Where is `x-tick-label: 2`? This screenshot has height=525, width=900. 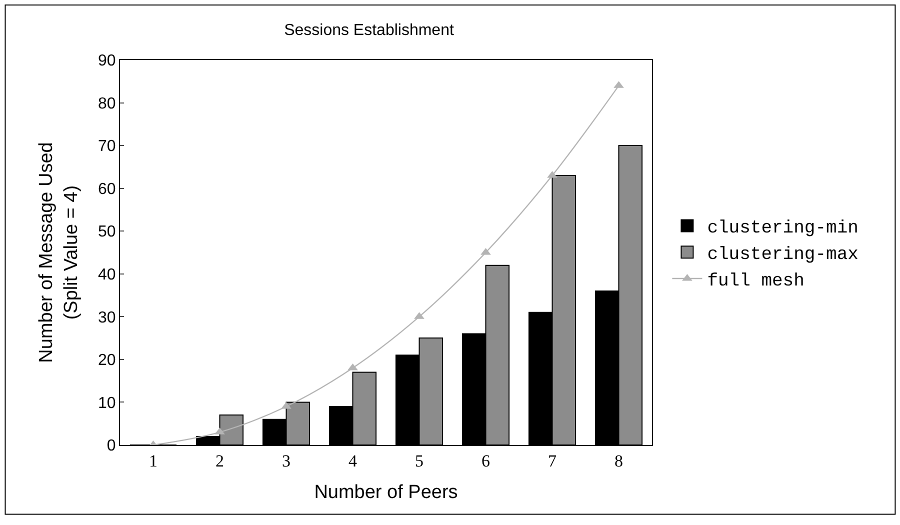 x-tick-label: 2 is located at coordinates (220, 460).